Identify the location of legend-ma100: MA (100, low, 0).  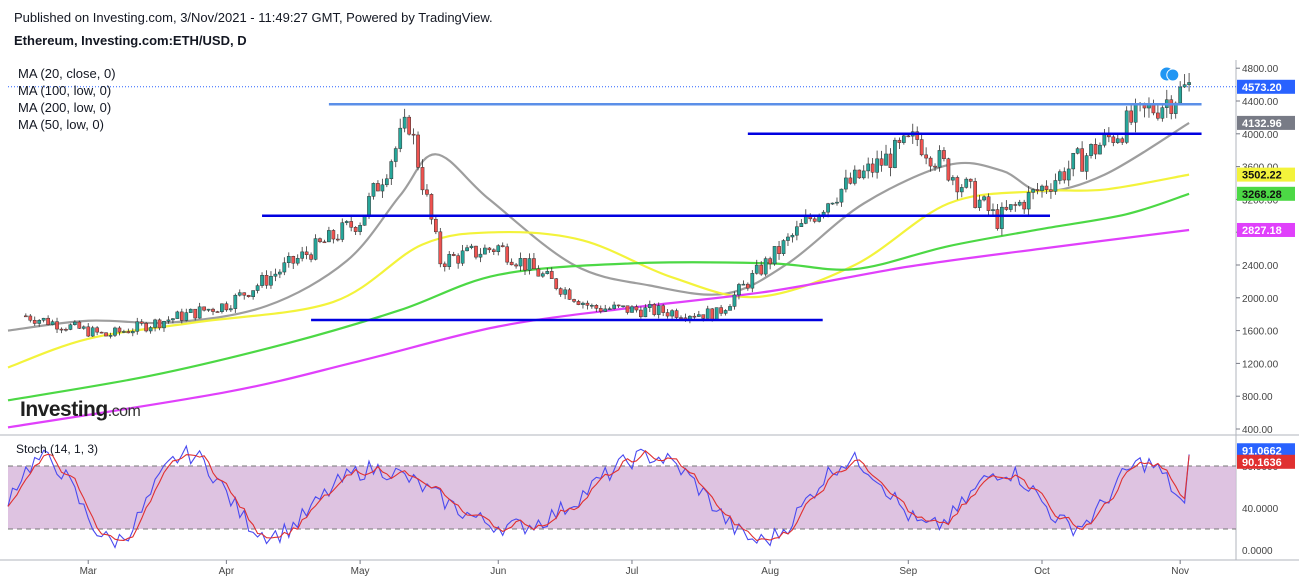
(65, 90).